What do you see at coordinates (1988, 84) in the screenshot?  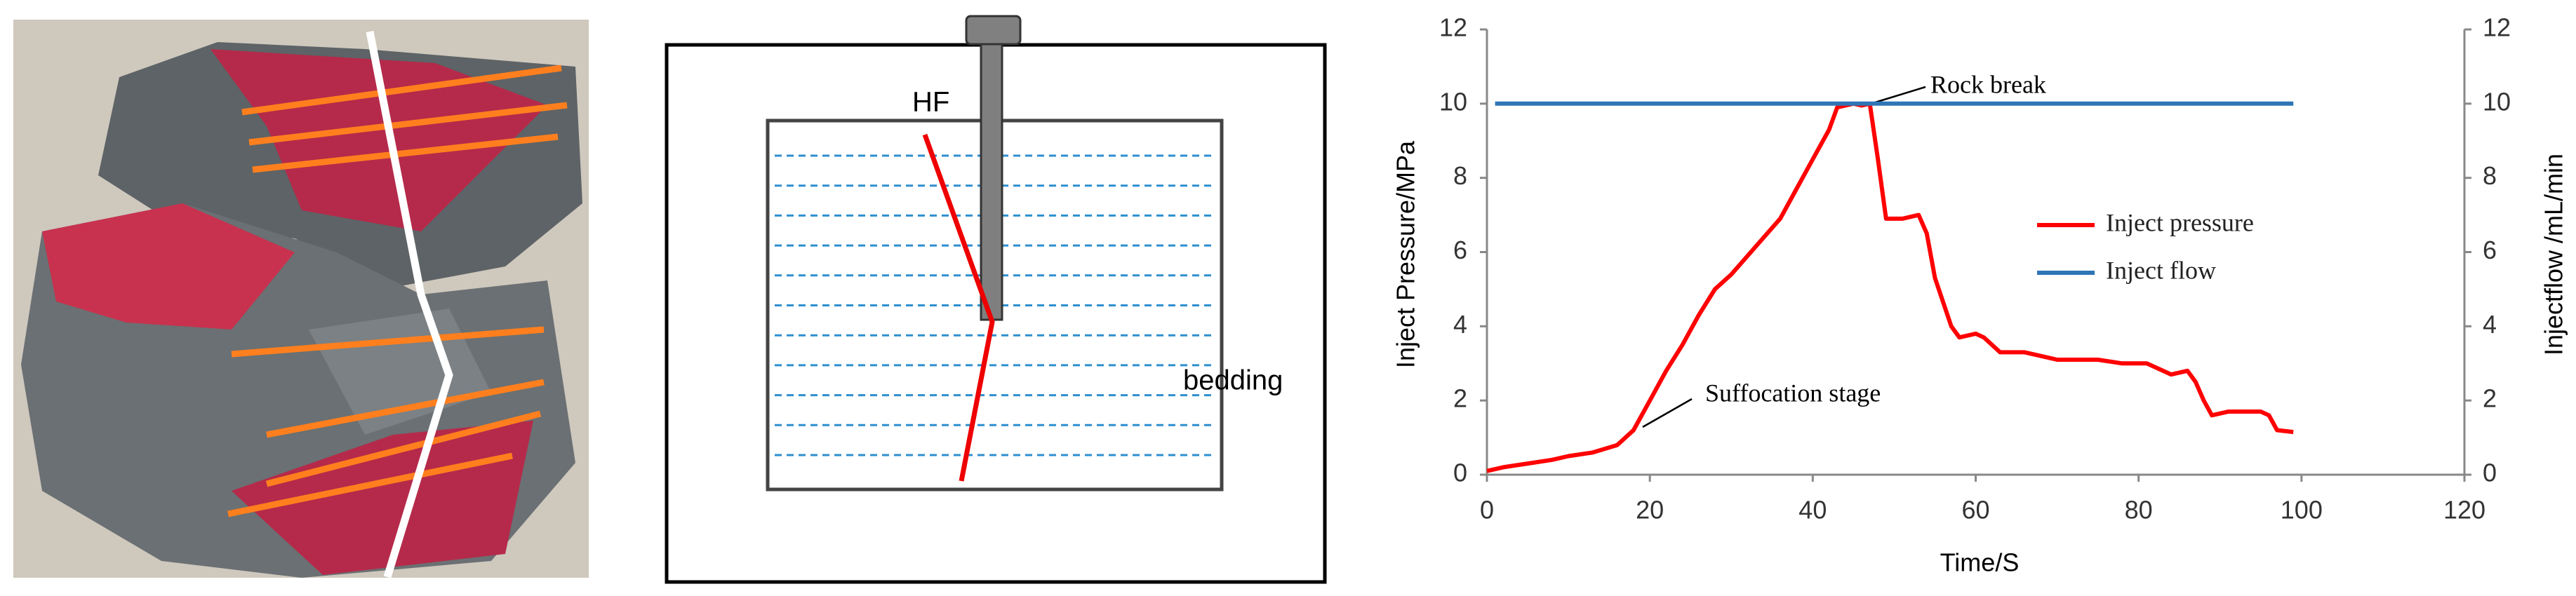 I see `annotation: Rock break` at bounding box center [1988, 84].